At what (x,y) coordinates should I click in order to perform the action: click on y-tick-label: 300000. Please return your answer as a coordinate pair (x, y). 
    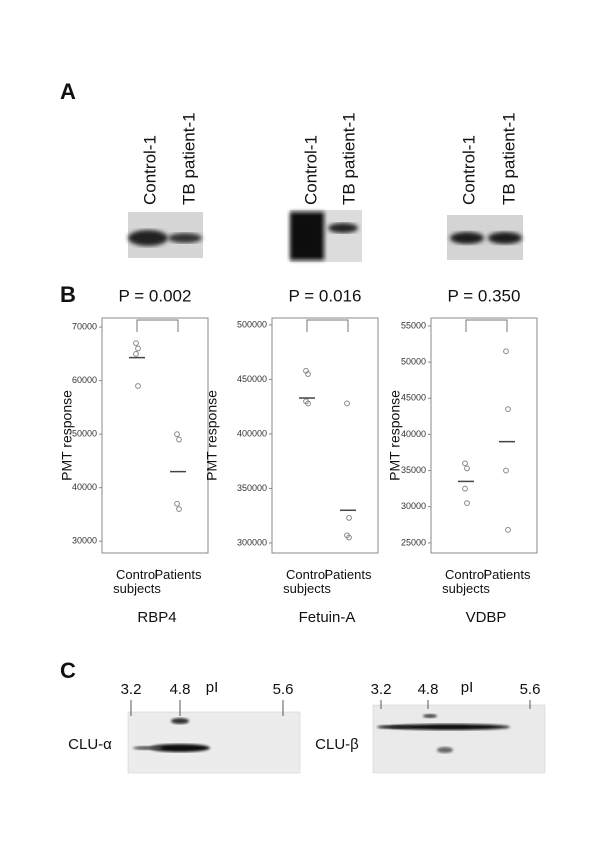
    Looking at the image, I should click on (252, 542).